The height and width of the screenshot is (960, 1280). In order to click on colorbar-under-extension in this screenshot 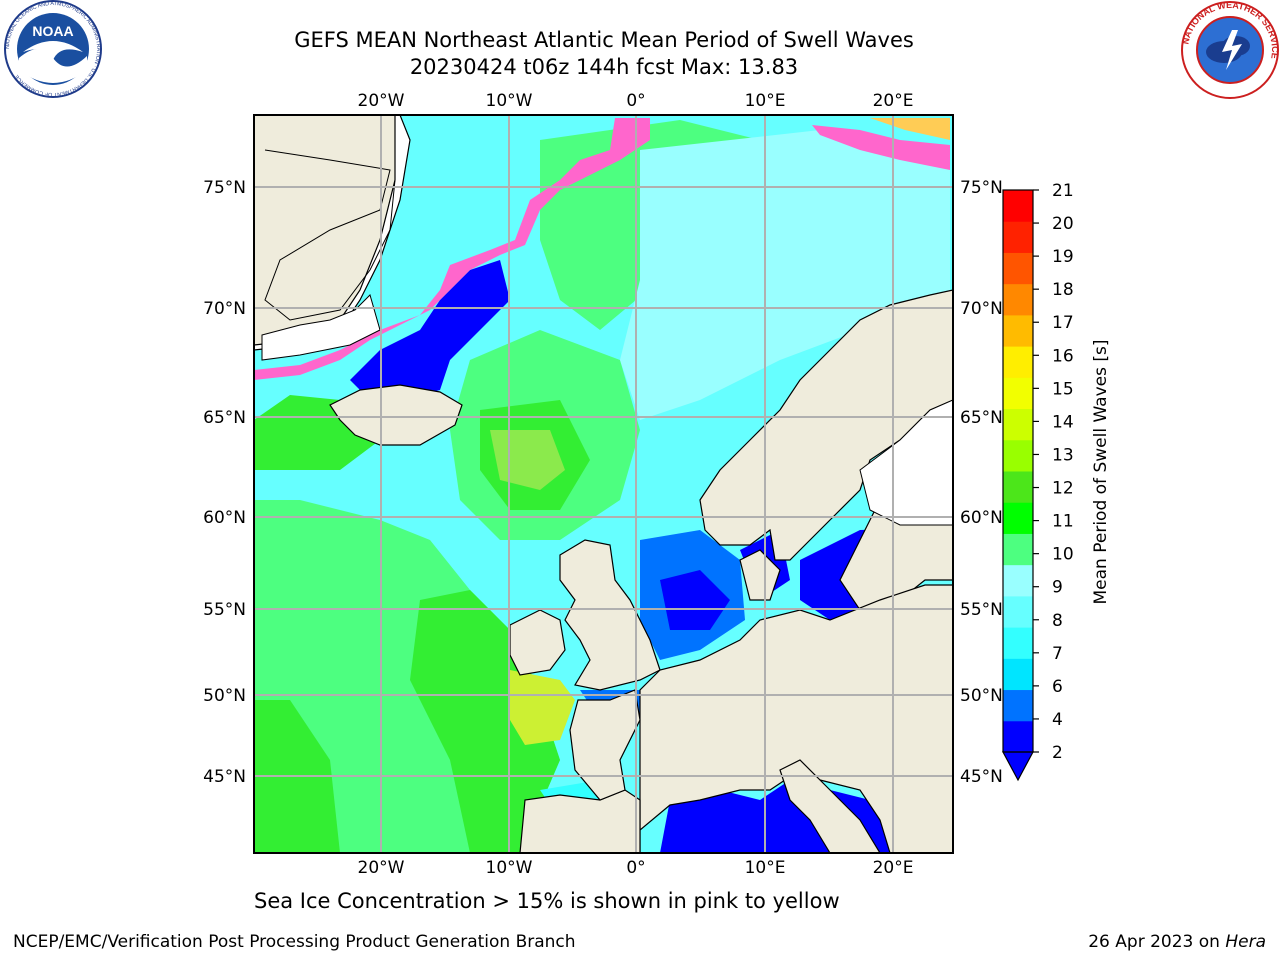, I will do `click(1018, 766)`.